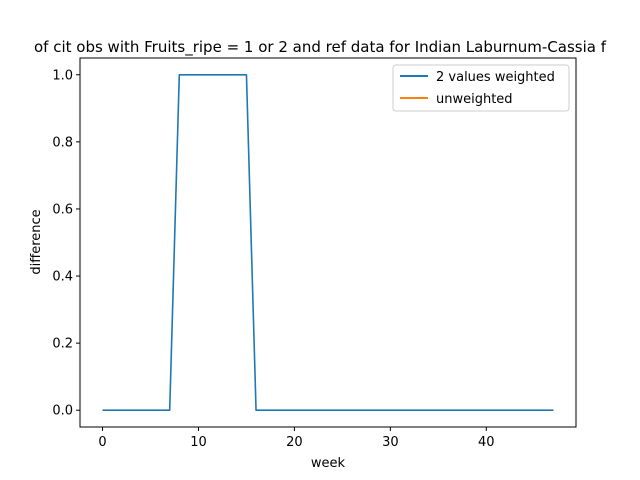 The height and width of the screenshot is (480, 640). What do you see at coordinates (390, 442) in the screenshot?
I see `x-tick-label: 30` at bounding box center [390, 442].